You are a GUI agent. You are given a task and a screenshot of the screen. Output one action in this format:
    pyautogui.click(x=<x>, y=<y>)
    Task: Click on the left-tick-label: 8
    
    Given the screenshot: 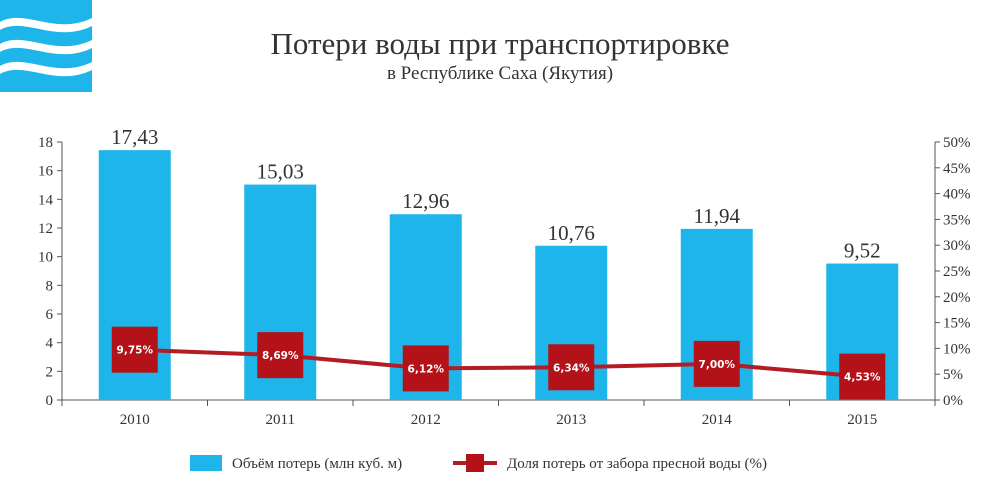 What is the action you would take?
    pyautogui.click(x=50, y=286)
    